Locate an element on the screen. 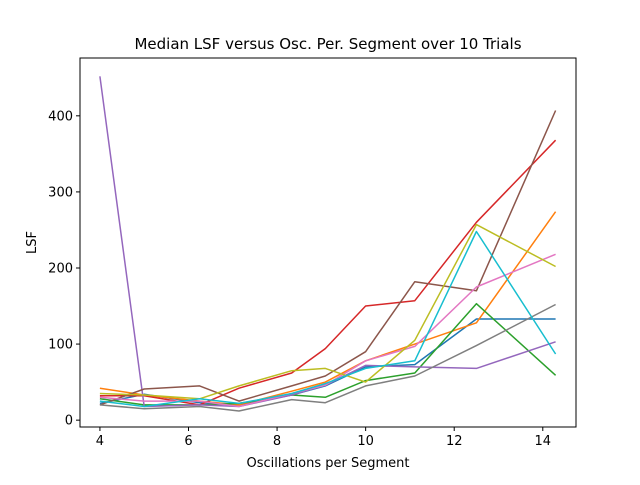 The height and width of the screenshot is (485, 640). x-axis-label: Oscillations per Segment is located at coordinates (328, 463).